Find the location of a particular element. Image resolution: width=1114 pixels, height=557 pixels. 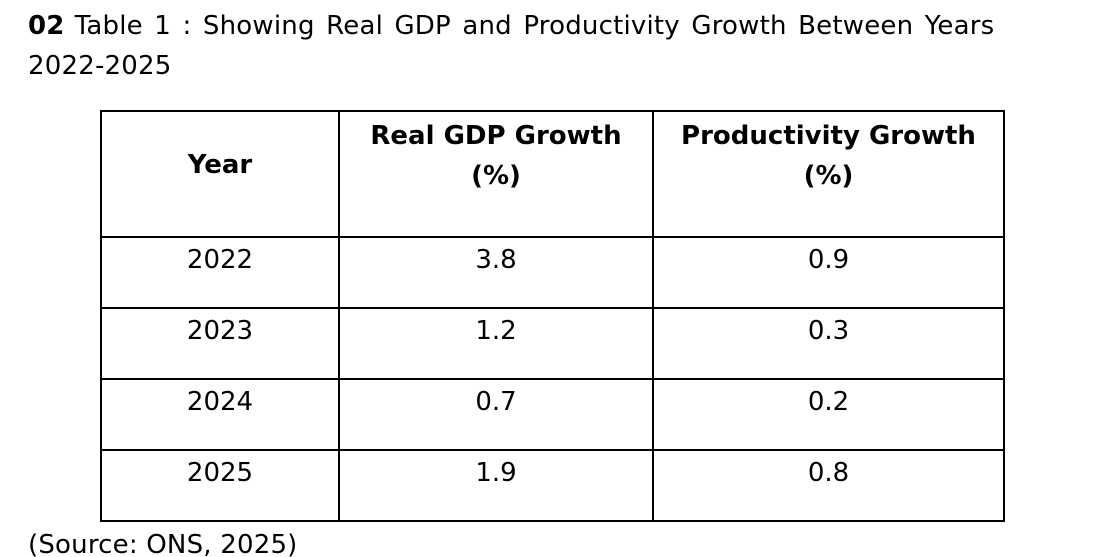

cell-productivity-growth: 0.8 is located at coordinates (828, 485).